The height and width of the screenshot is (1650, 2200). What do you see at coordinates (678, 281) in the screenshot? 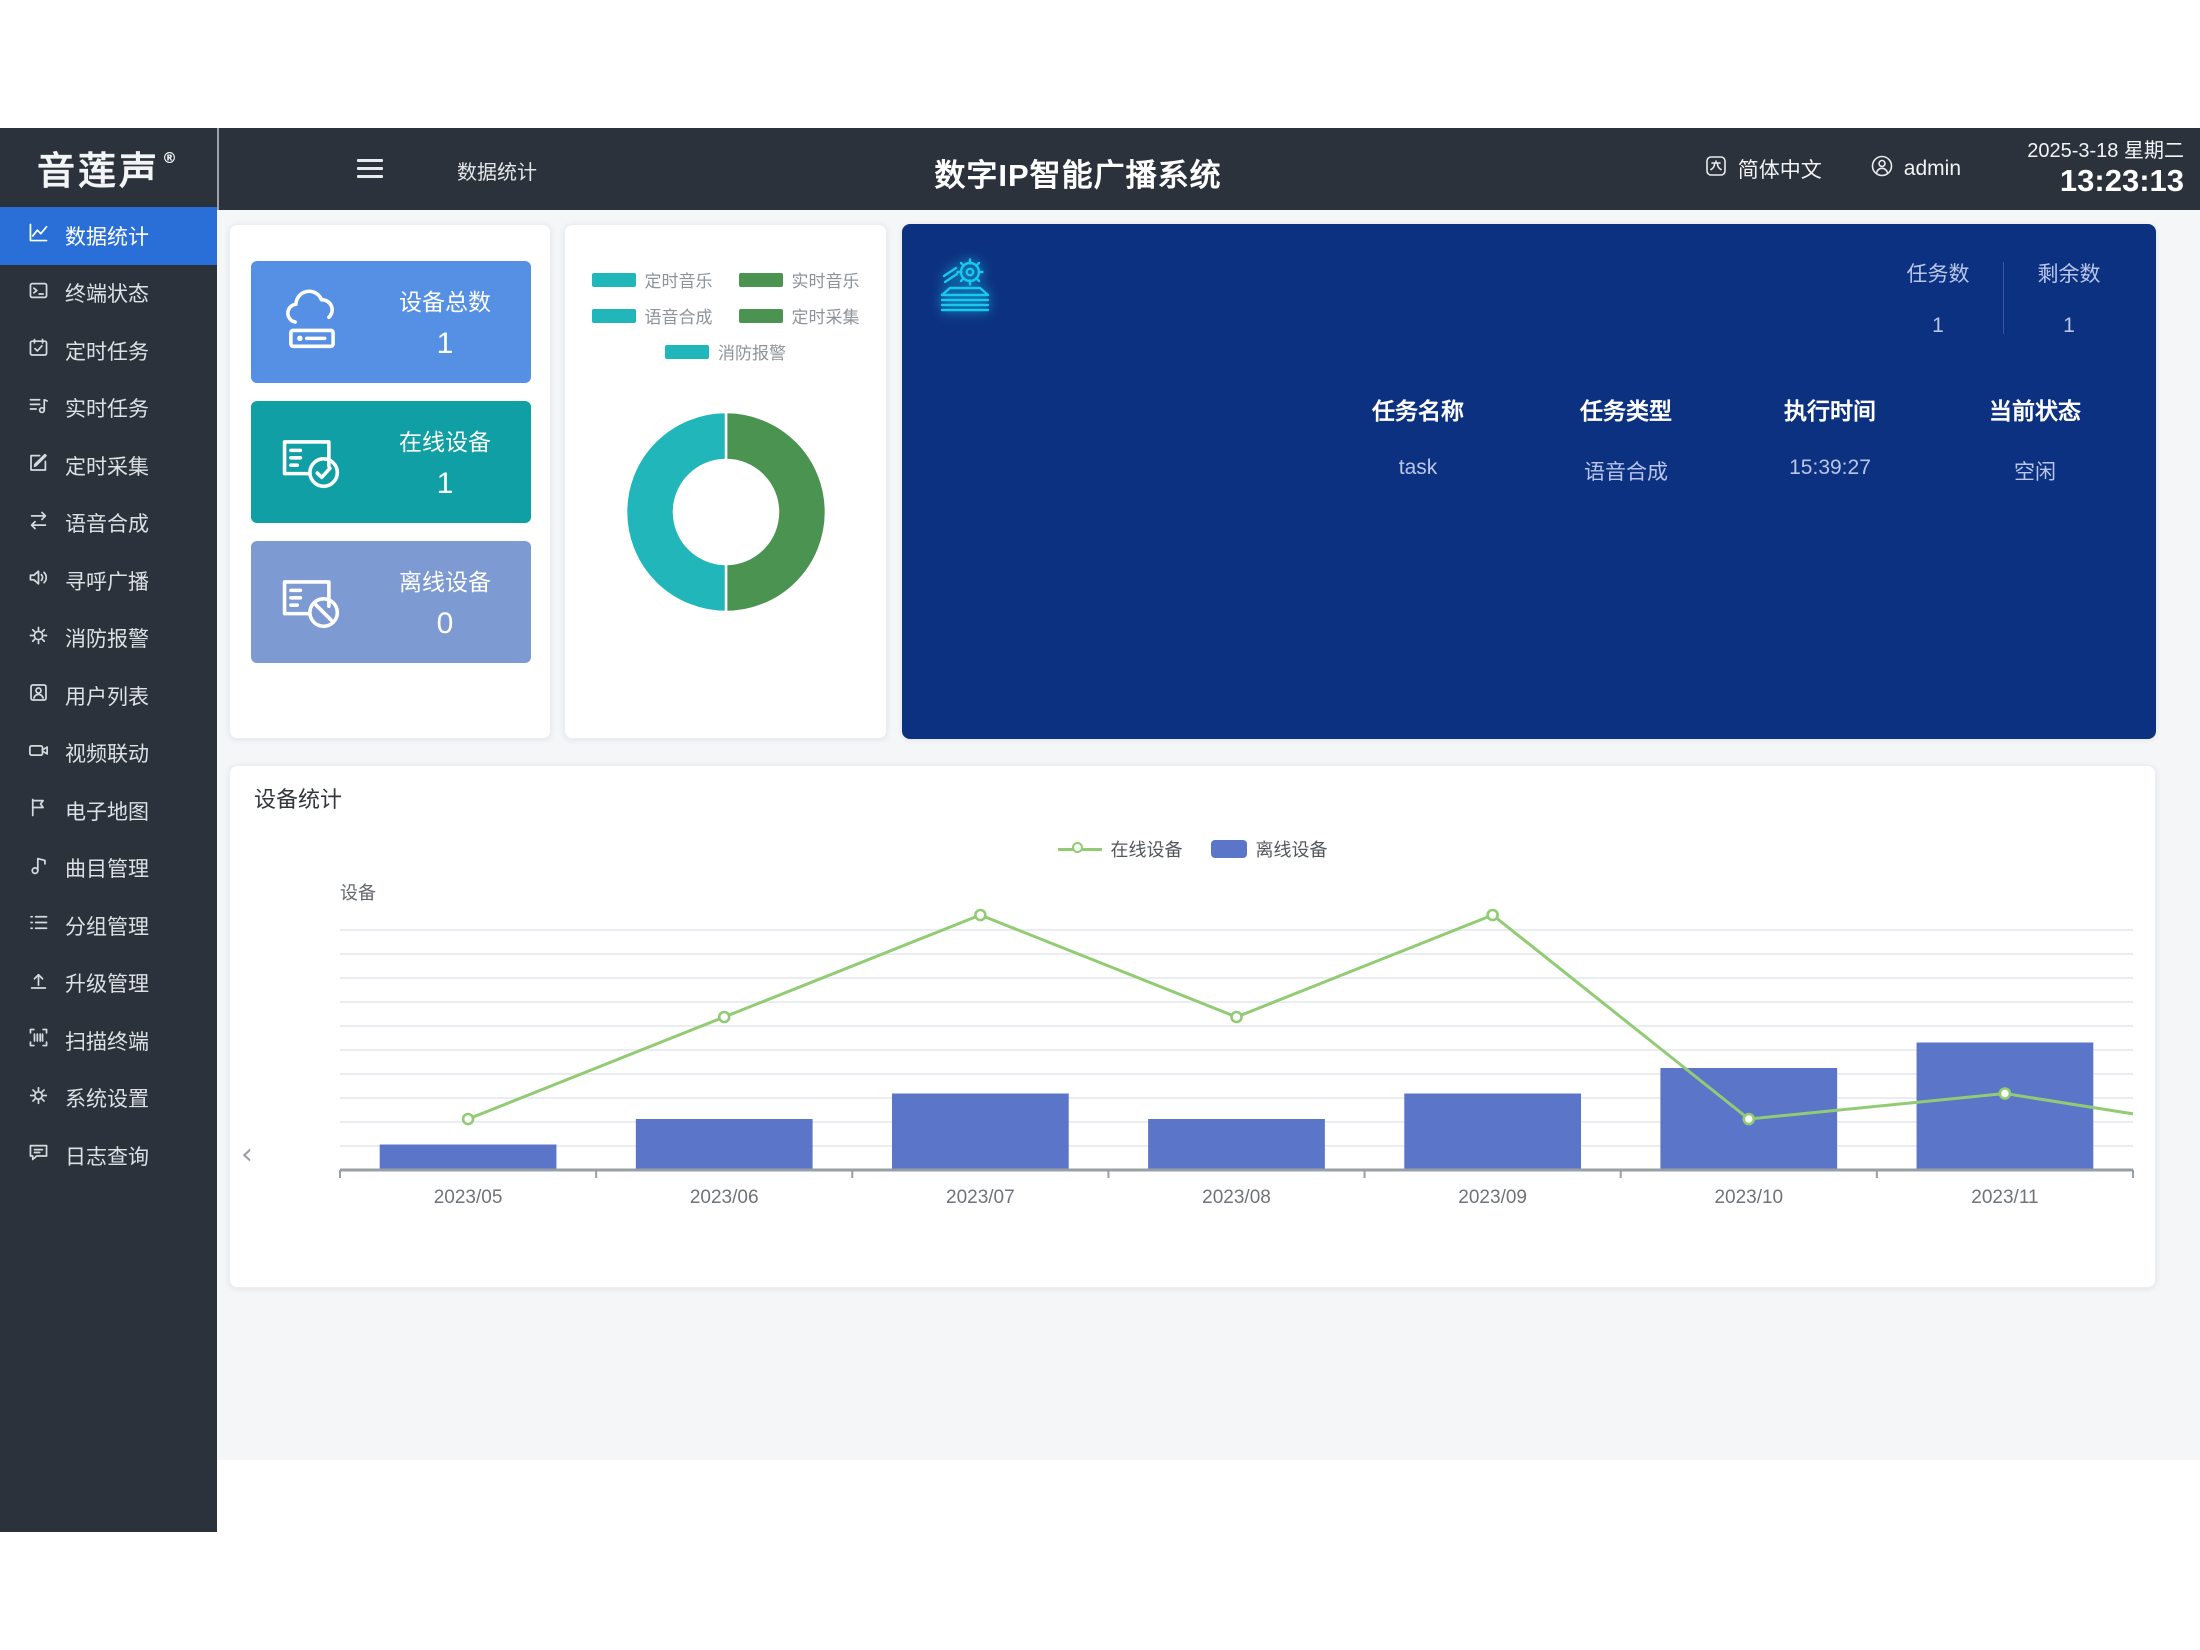
I see `legend-label: 定时音乐` at bounding box center [678, 281].